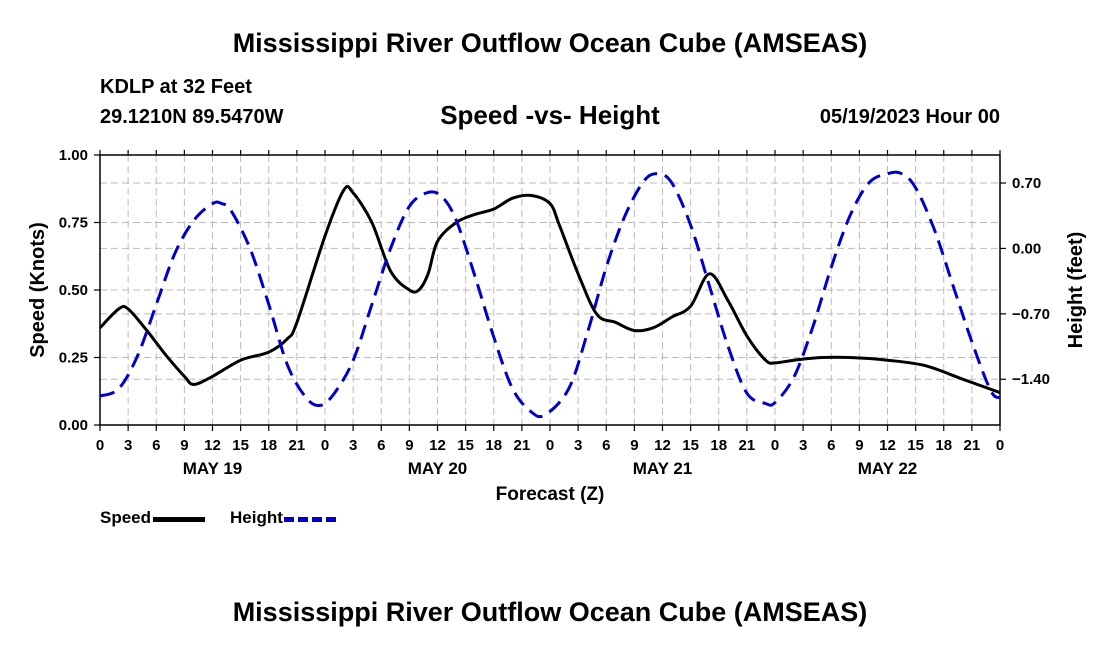 The width and height of the screenshot is (1100, 650). I want to click on station-label: KDLP at 32 Feet, so click(176, 87).